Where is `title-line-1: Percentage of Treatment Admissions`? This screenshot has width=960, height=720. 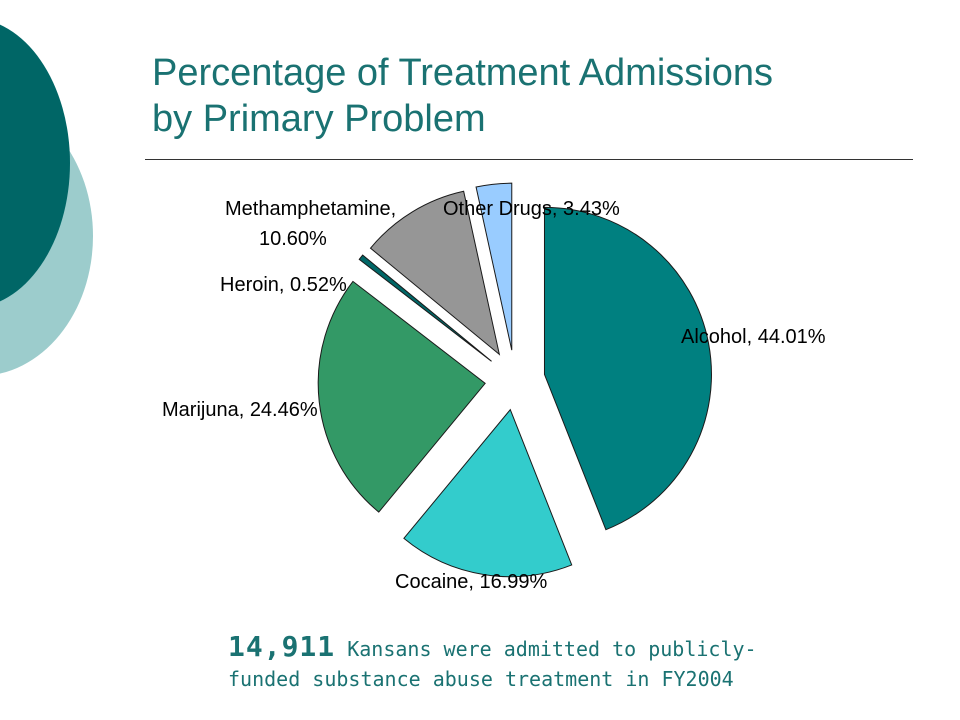
title-line-1: Percentage of Treatment Admissions is located at coordinates (462, 73).